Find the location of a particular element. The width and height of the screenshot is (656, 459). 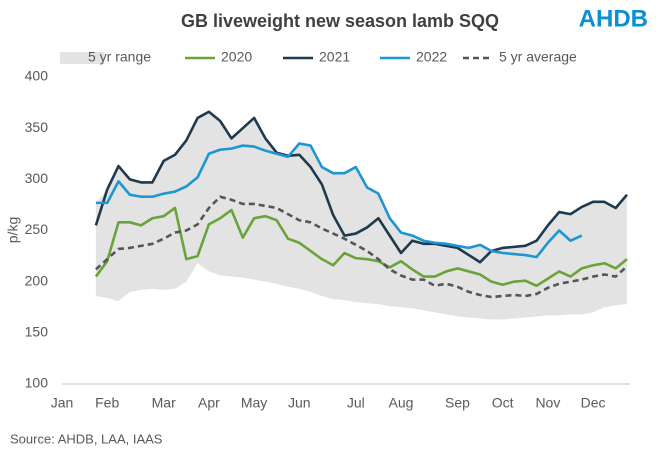

x-tick-label: Mar is located at coordinates (164, 403).